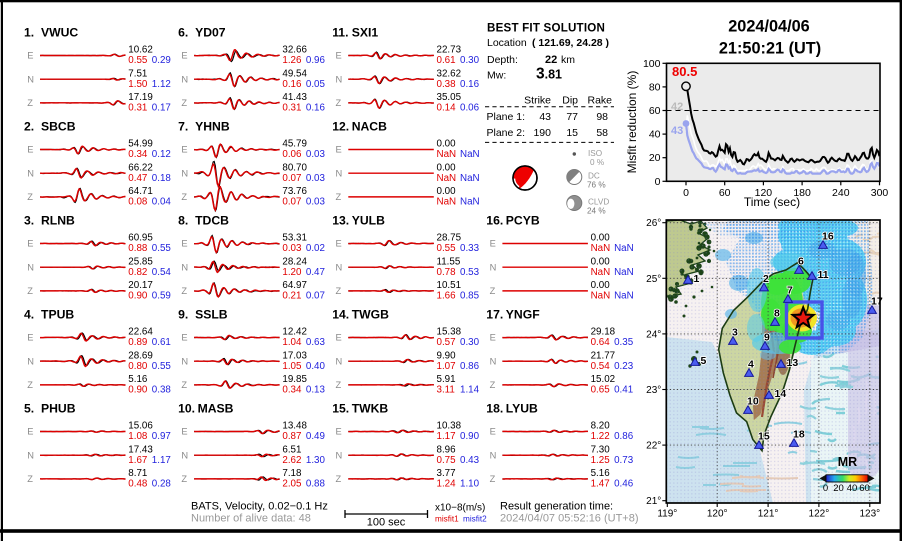  I want to click on svg-text: 25.85, so click(140, 261).